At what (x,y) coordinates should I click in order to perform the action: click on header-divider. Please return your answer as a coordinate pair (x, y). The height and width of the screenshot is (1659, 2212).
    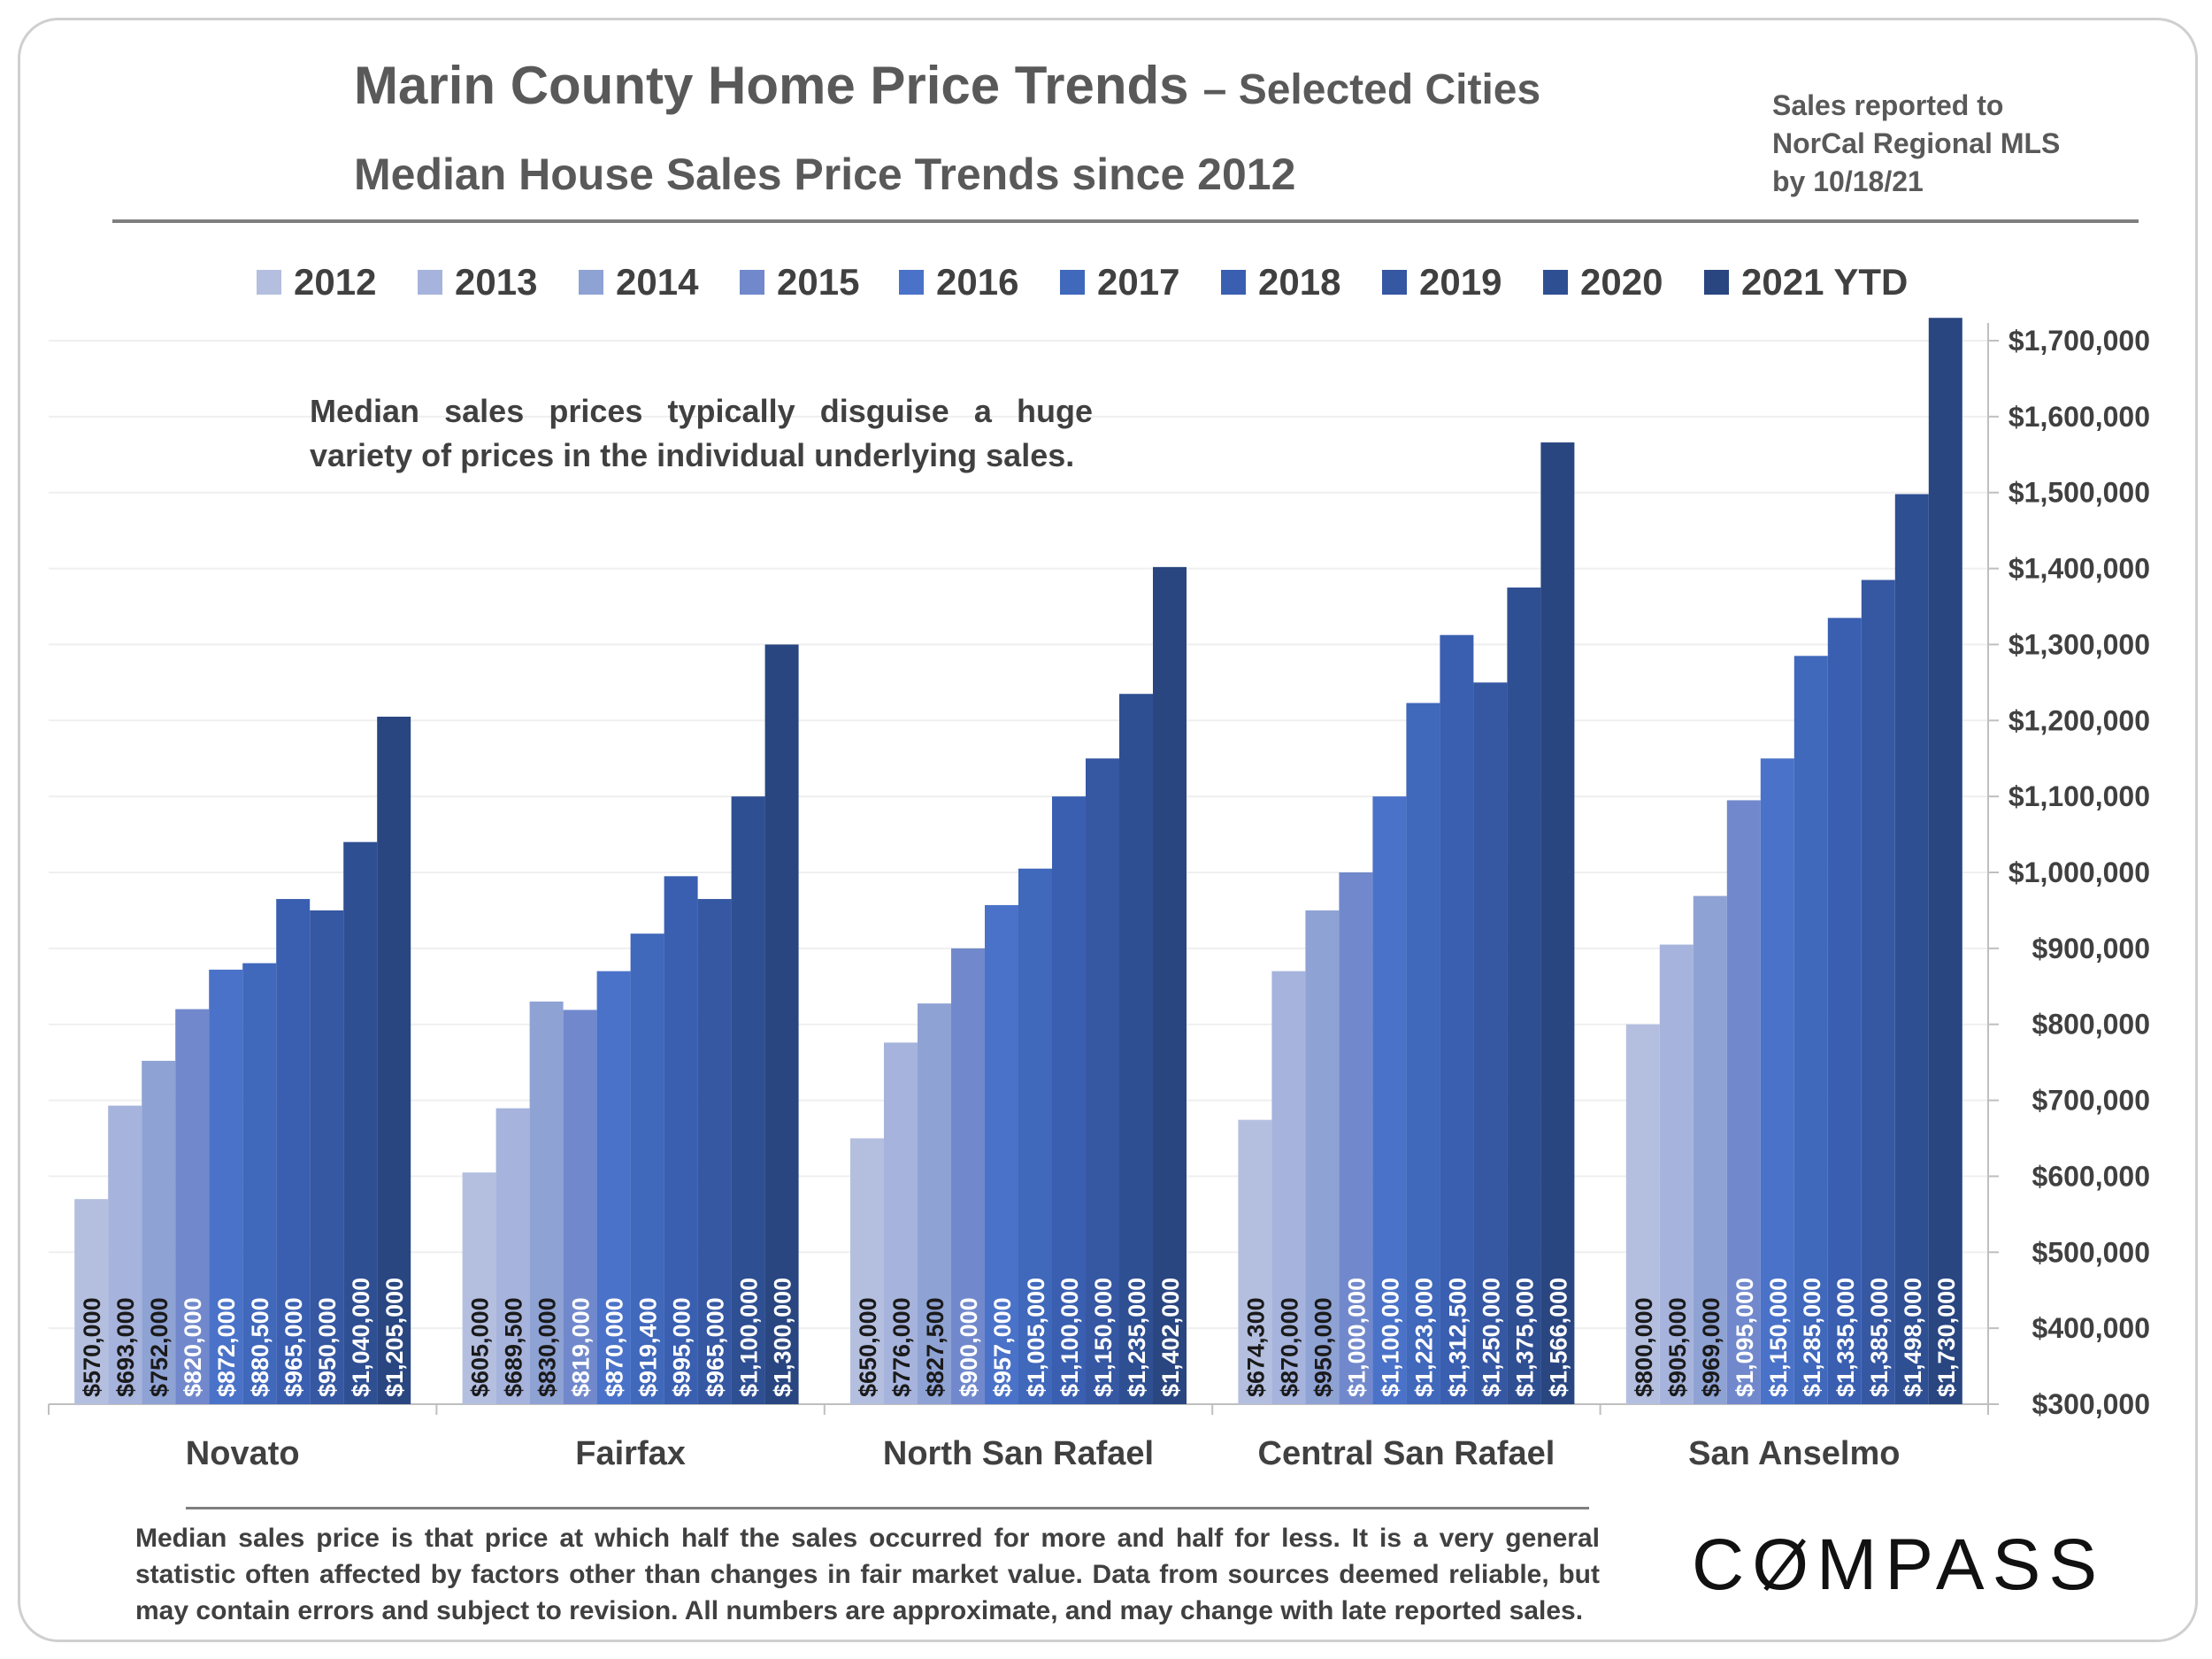
    Looking at the image, I should click on (1126, 221).